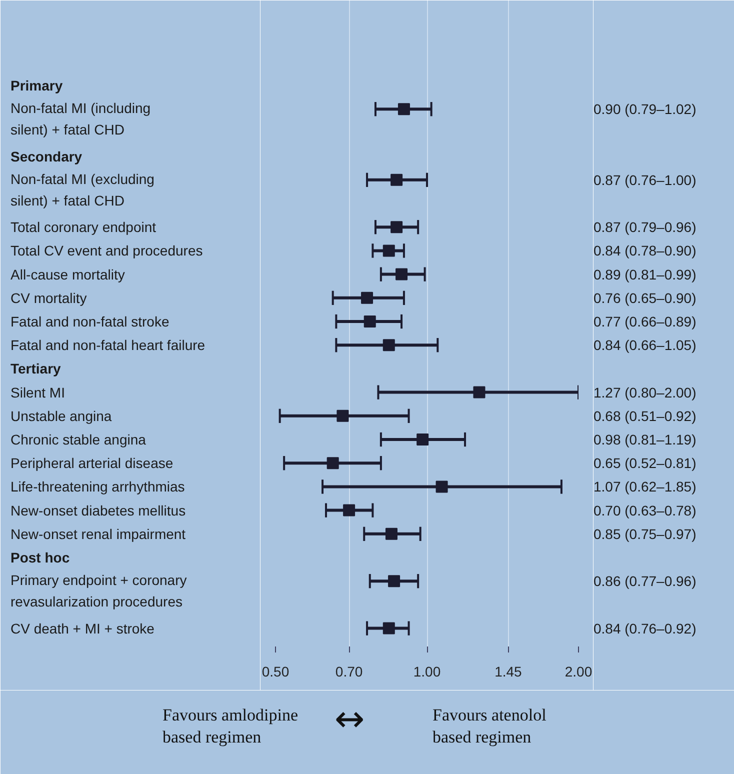  Describe the element at coordinates (645, 298) in the screenshot. I see `data-label: 0.76 (0.65–0.90)` at that location.